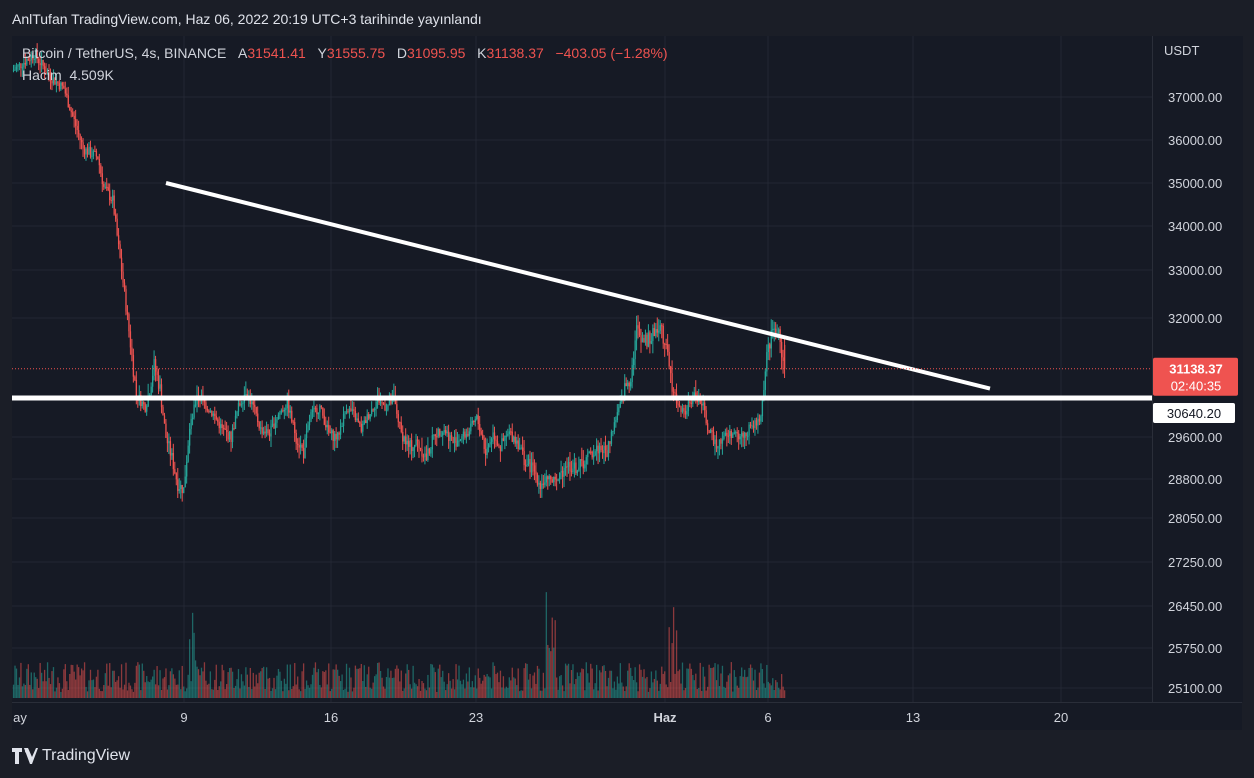 The image size is (1254, 778). I want to click on symbol-name: Bitcoin / TetherUS, 4s, BINANCE, so click(124, 53).